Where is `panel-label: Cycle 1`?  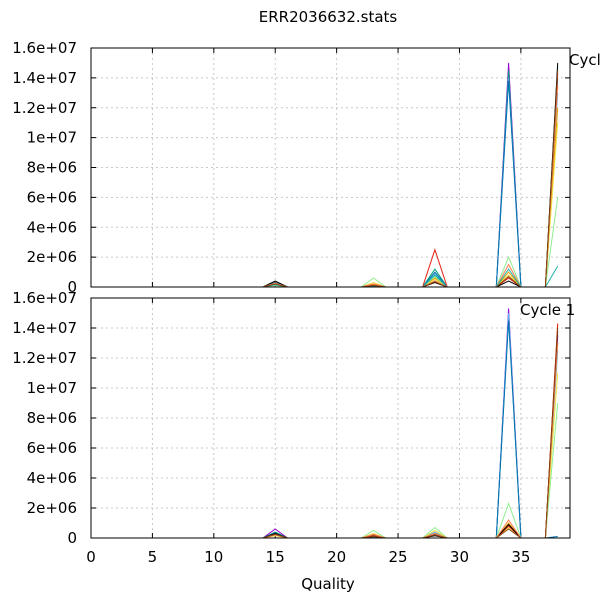 panel-label: Cycle 1 is located at coordinates (547, 310).